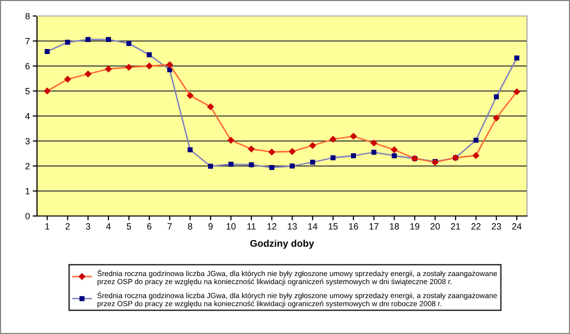 Image resolution: width=570 pixels, height=334 pixels. Describe the element at coordinates (282, 244) in the screenshot. I see `x-axis-title: Godziny doby` at that location.